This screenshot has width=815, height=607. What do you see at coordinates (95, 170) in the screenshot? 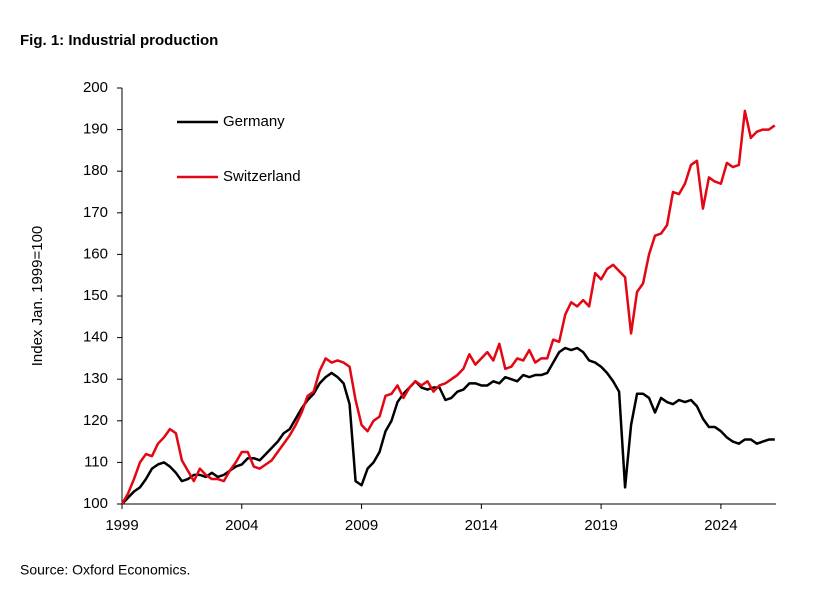
I see `y-tick-label: 180` at bounding box center [95, 170].